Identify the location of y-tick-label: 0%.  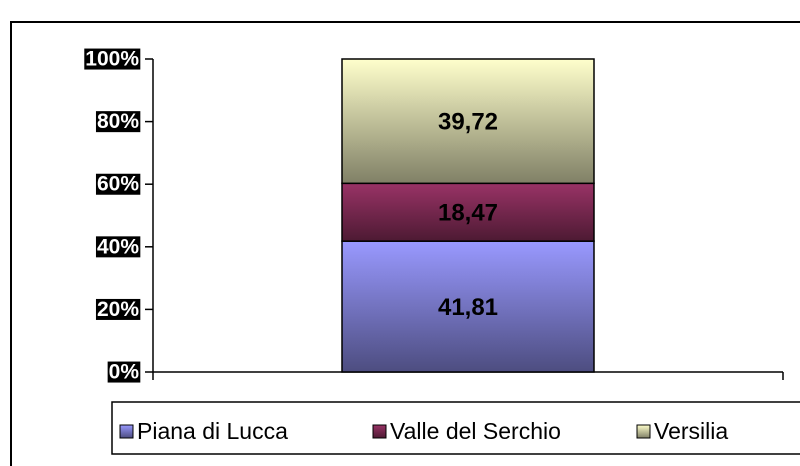
(124, 372).